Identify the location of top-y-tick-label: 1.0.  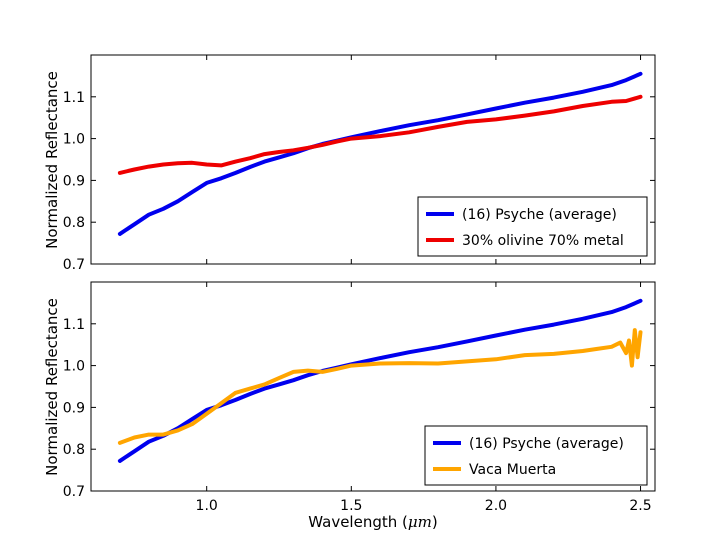
(74, 140).